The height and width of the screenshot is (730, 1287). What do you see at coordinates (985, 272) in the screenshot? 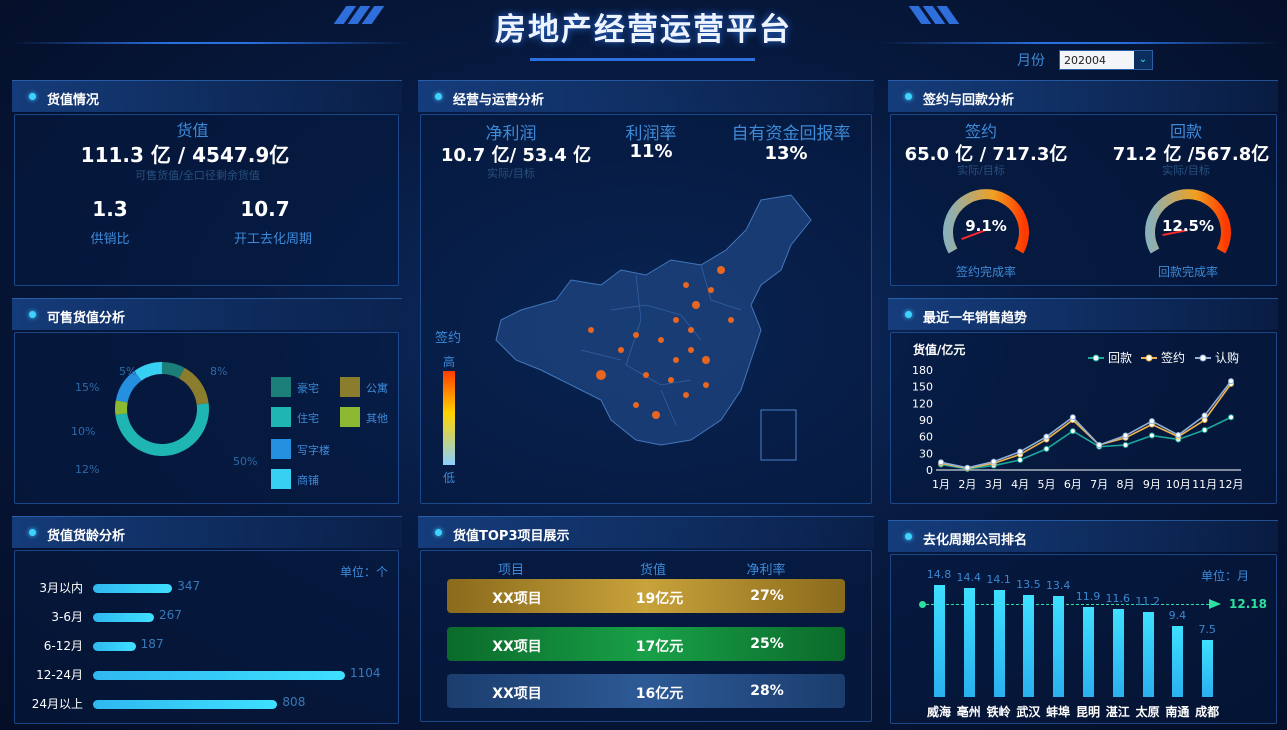
I see `sign-gauge-caption: 签约完成率` at bounding box center [985, 272].